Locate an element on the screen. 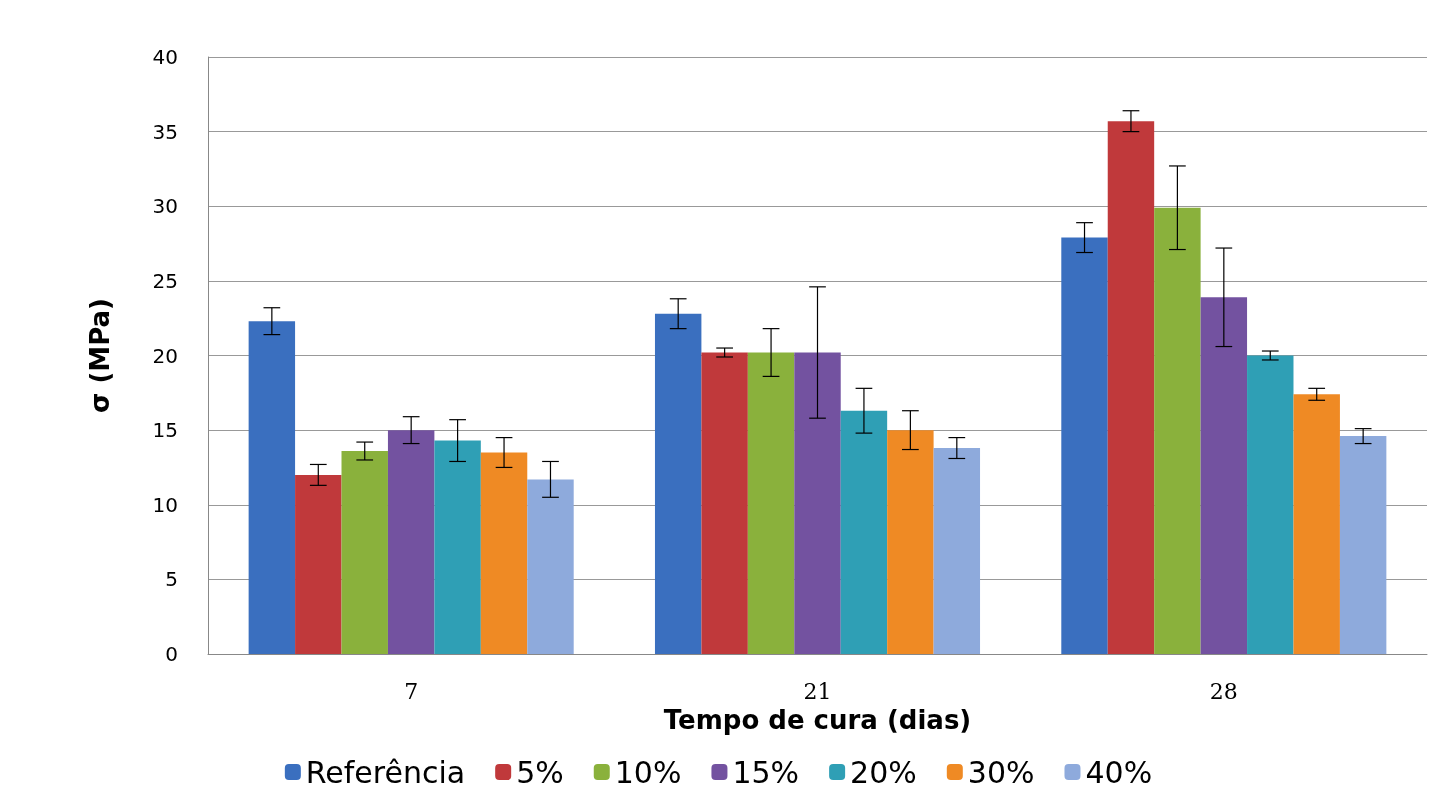 This screenshot has width=1437, height=800. x-tick-label: 21 is located at coordinates (817, 691).